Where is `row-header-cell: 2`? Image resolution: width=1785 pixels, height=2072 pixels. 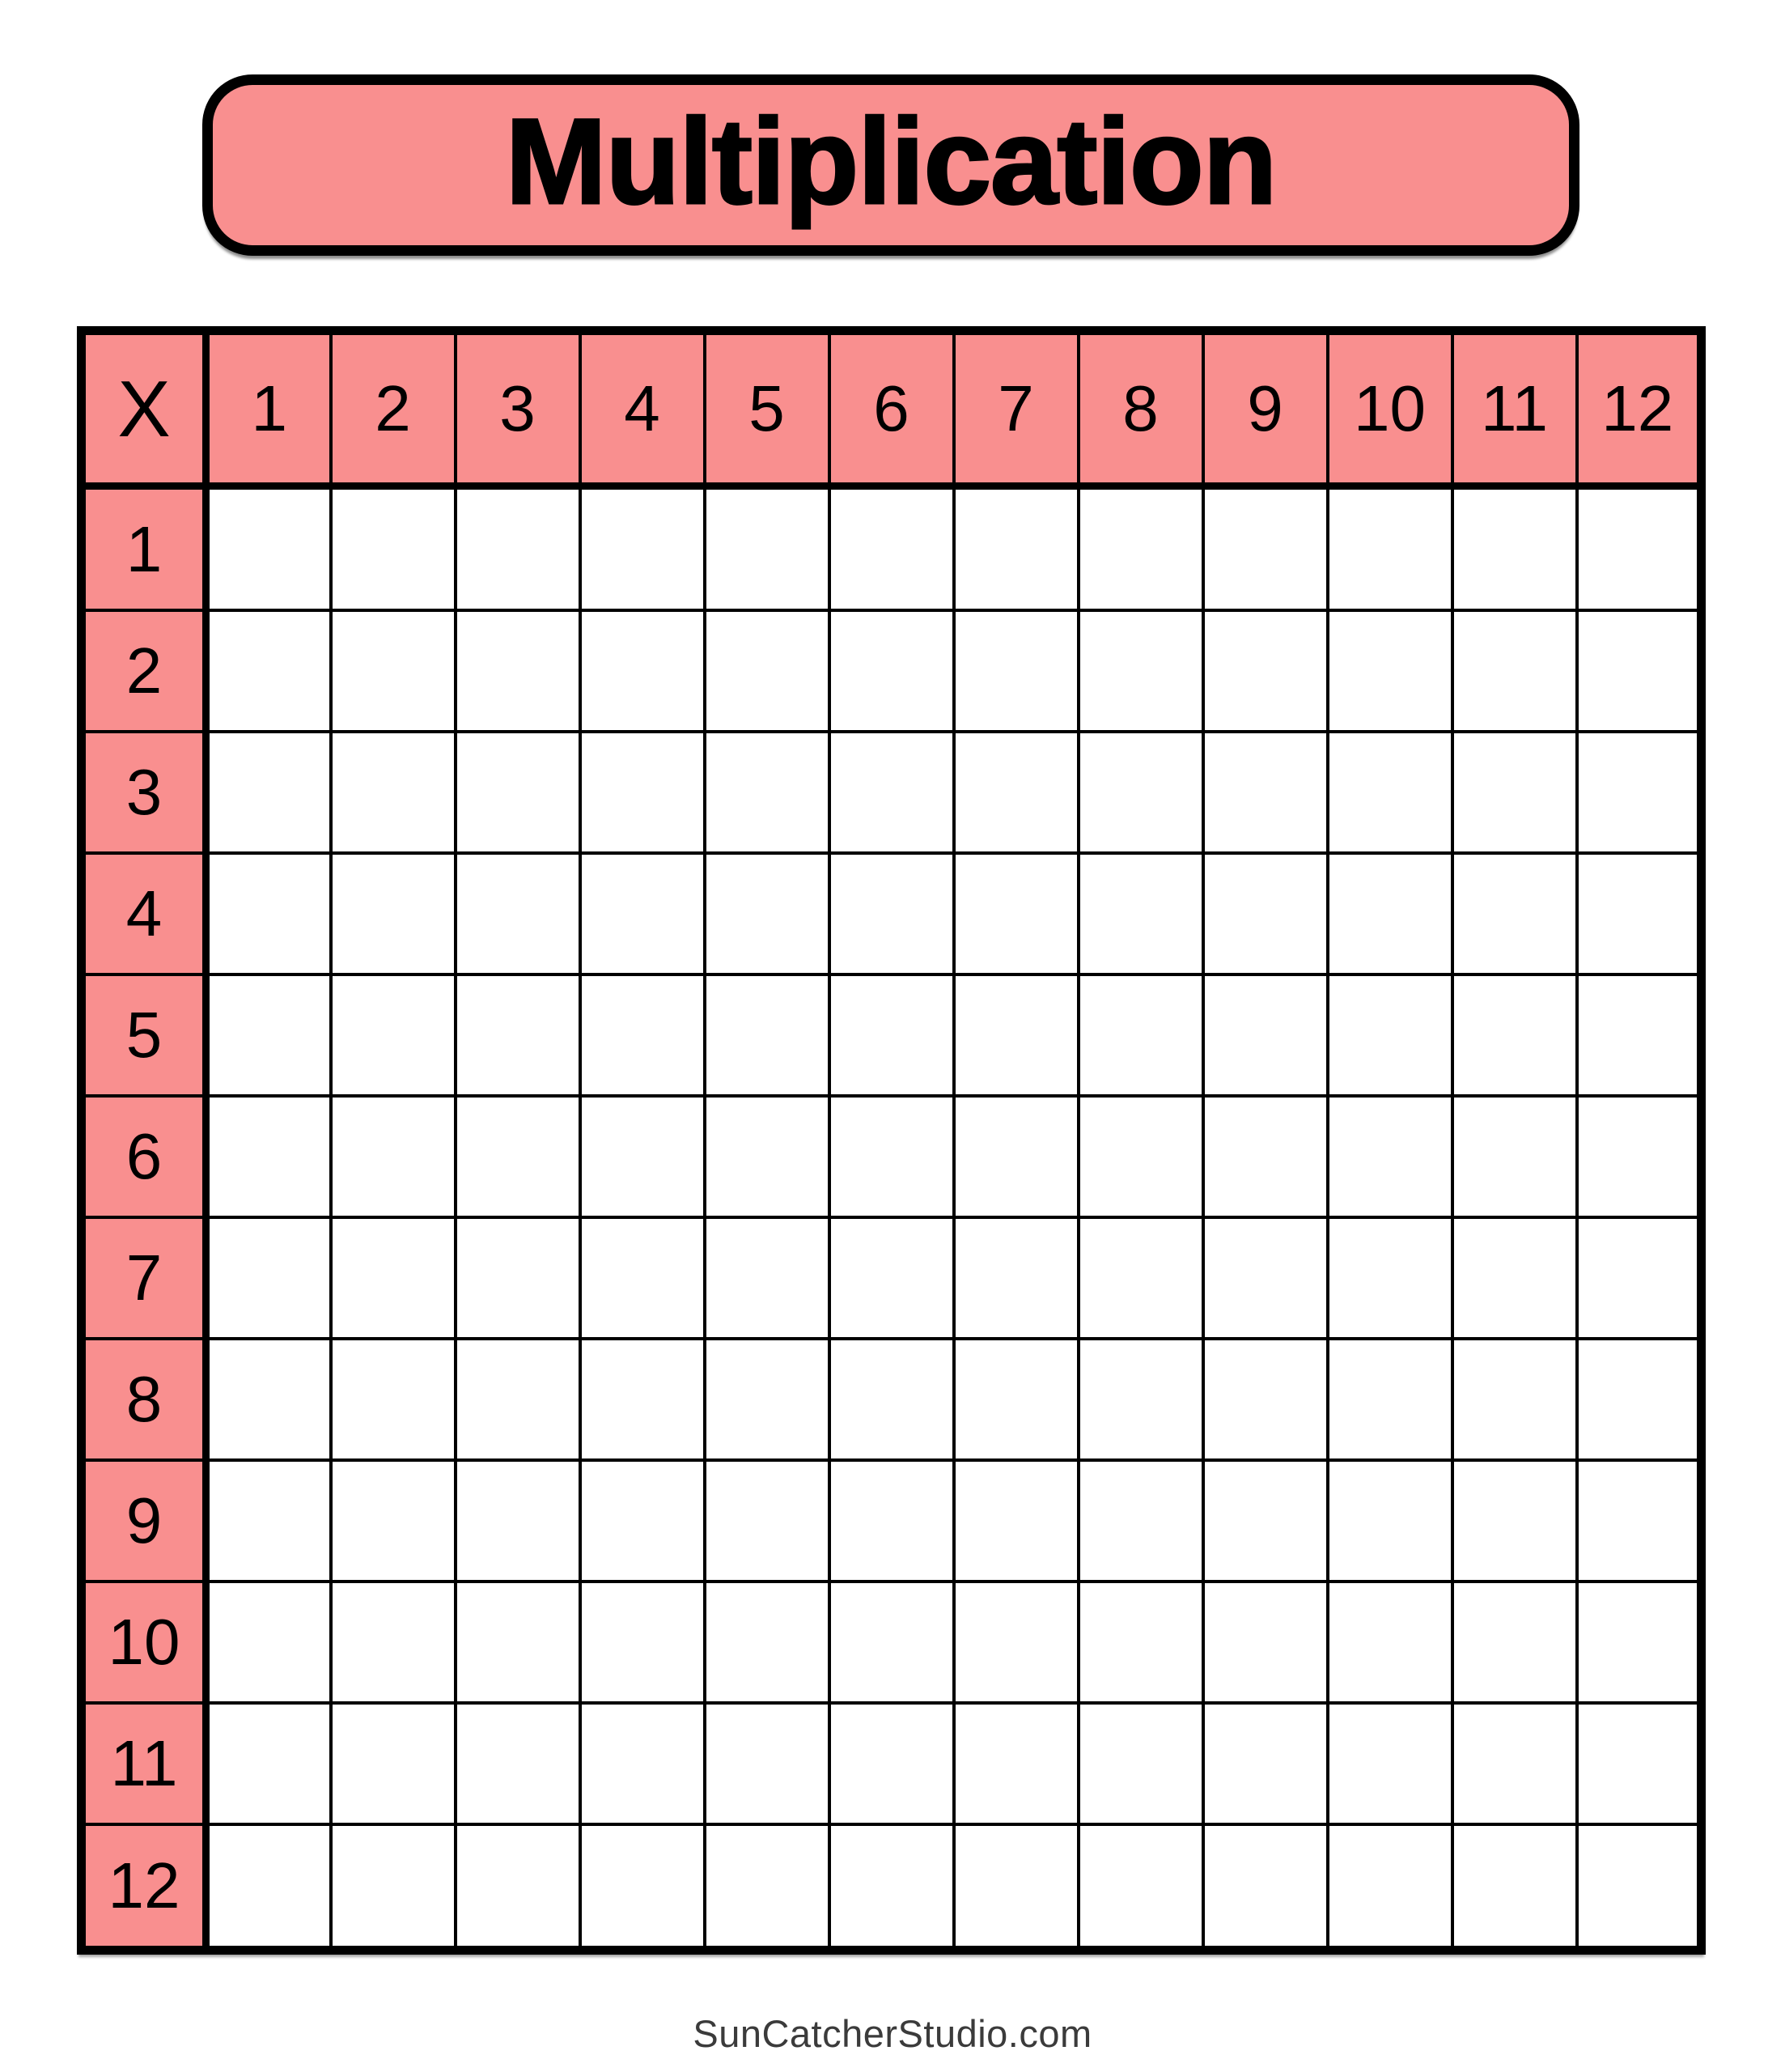
row-header-cell: 2 is located at coordinates (144, 671).